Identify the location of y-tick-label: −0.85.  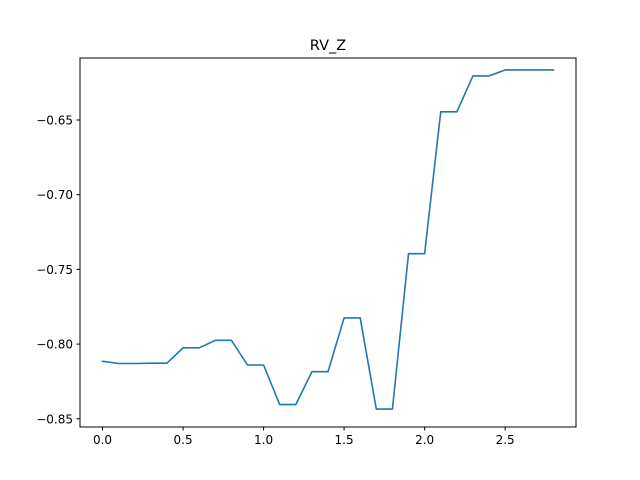
(54, 419).